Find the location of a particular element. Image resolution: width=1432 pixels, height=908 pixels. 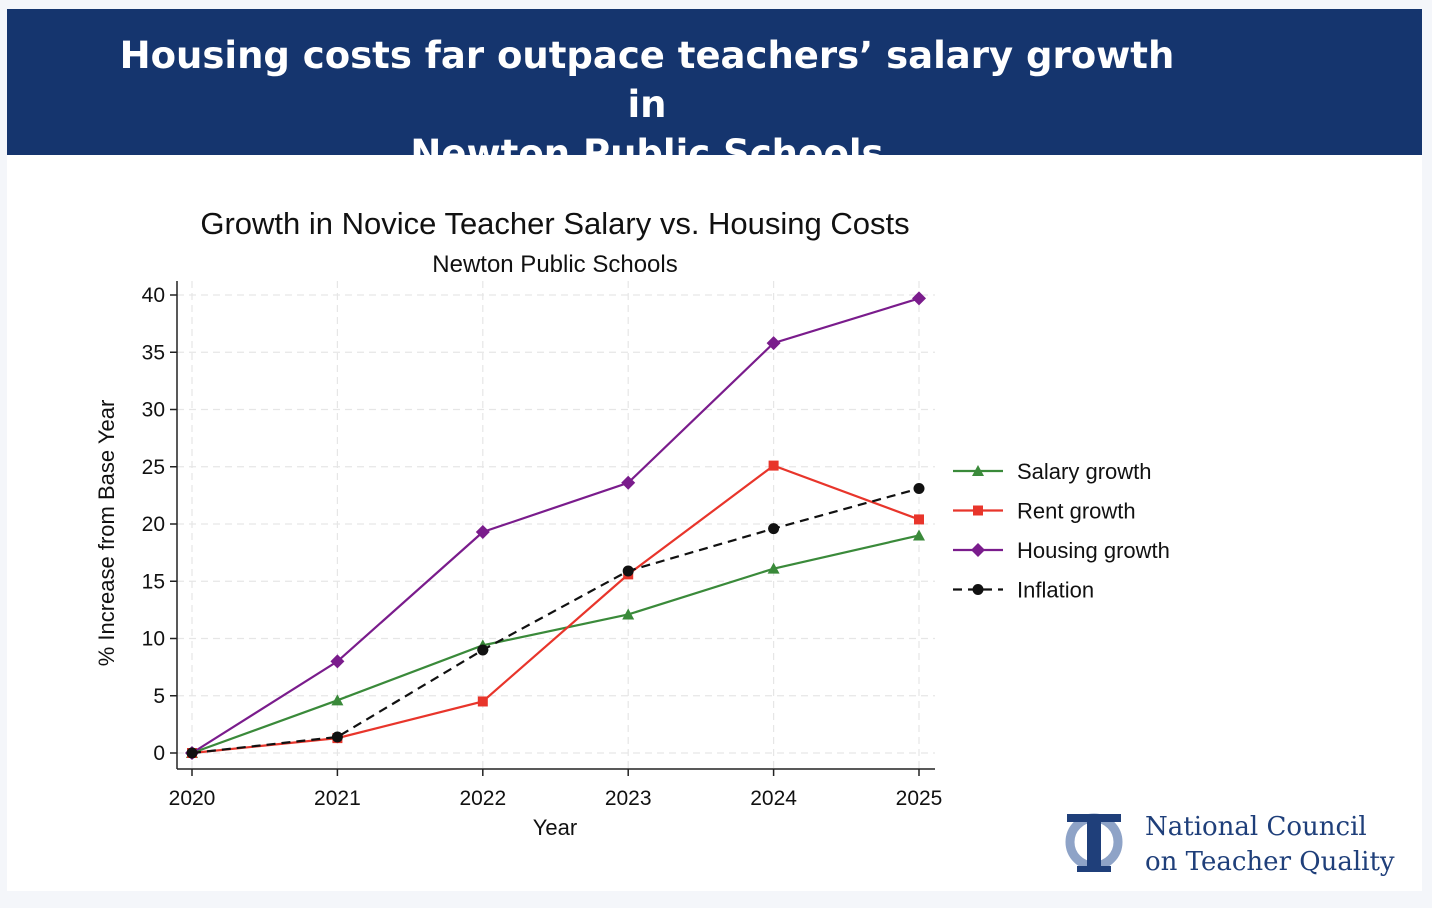

legend-item: Rent growth is located at coordinates (1044, 511).